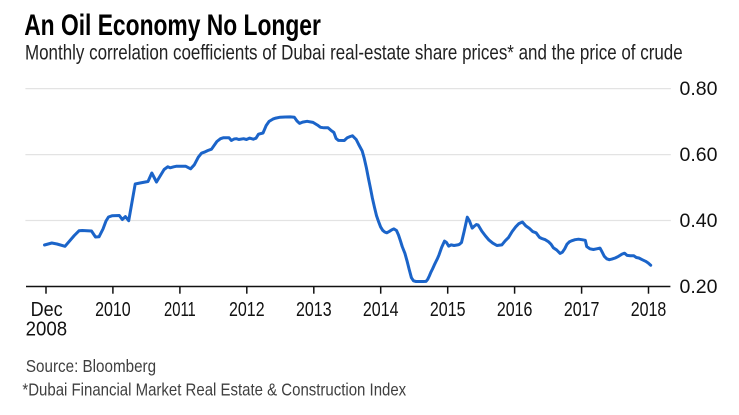 Image resolution: width=739 pixels, height=415 pixels. I want to click on svg-text: 2012, so click(247, 308).